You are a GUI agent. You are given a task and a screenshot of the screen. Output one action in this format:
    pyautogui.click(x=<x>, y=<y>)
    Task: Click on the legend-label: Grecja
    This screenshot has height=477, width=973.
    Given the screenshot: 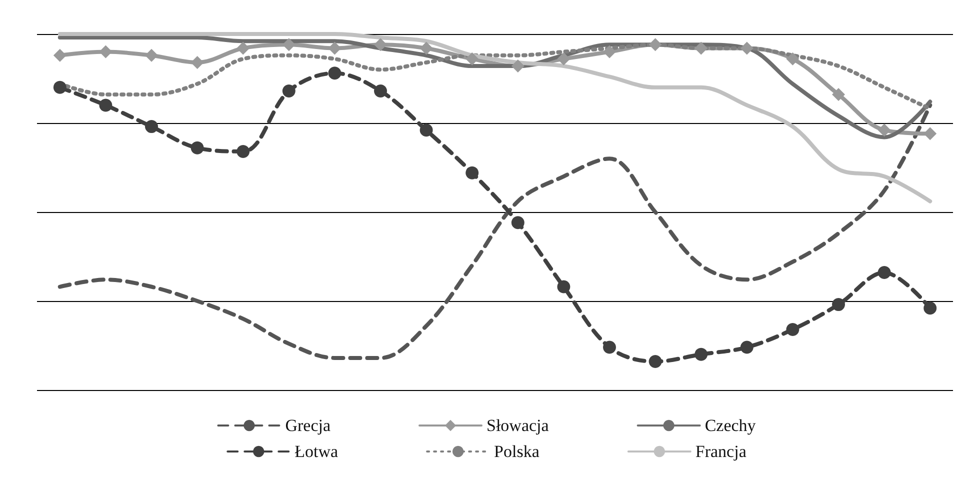 What is the action you would take?
    pyautogui.click(x=308, y=425)
    